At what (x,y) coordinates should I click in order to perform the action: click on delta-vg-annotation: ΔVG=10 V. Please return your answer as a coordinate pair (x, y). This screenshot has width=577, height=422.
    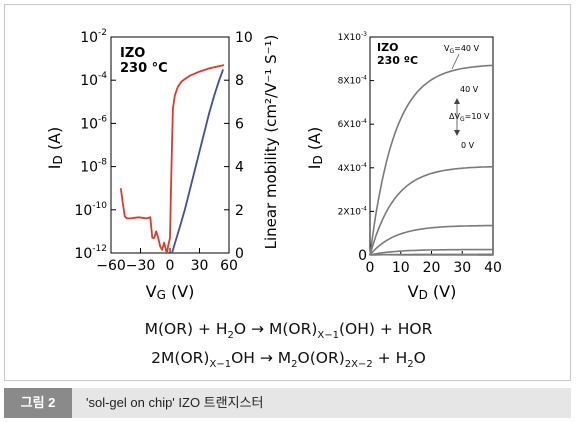
    Looking at the image, I should click on (469, 117).